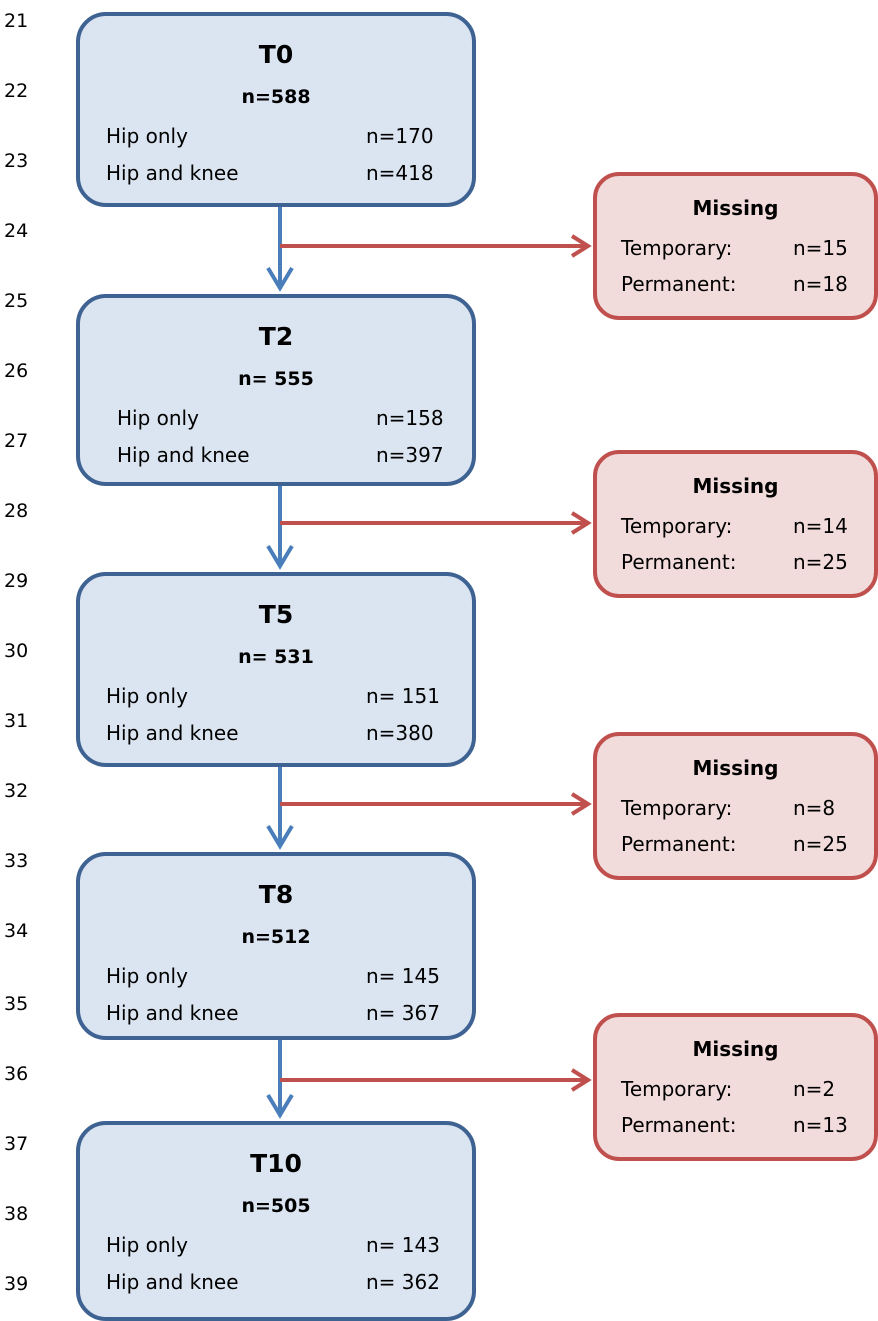 The width and height of the screenshot is (878, 1321). Describe the element at coordinates (16, 1004) in the screenshot. I see `line-number: 35` at that location.